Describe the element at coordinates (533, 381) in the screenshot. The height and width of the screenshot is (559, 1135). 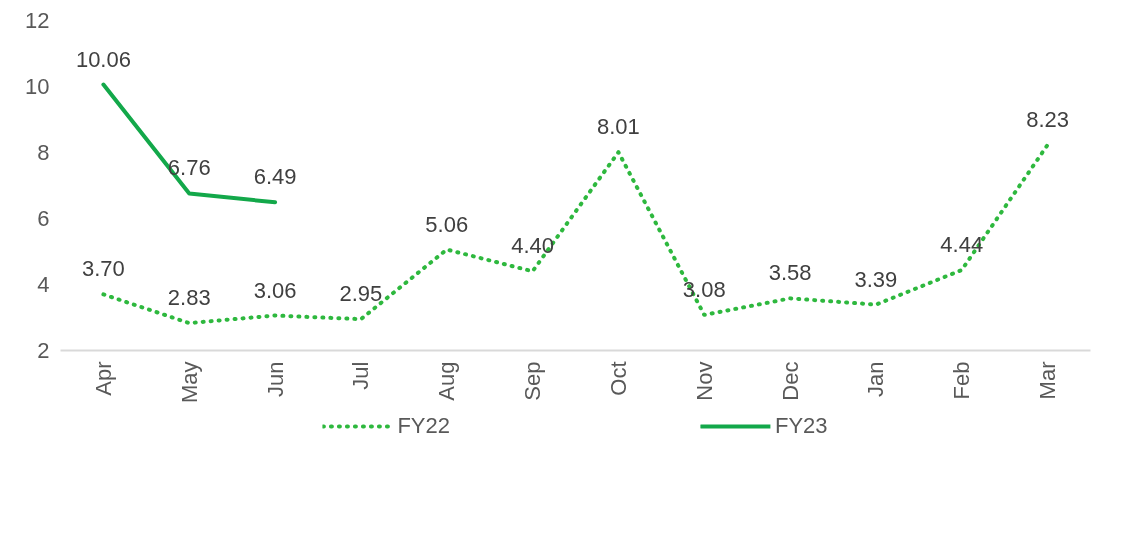
I see `x-tick-label: Sep` at that location.